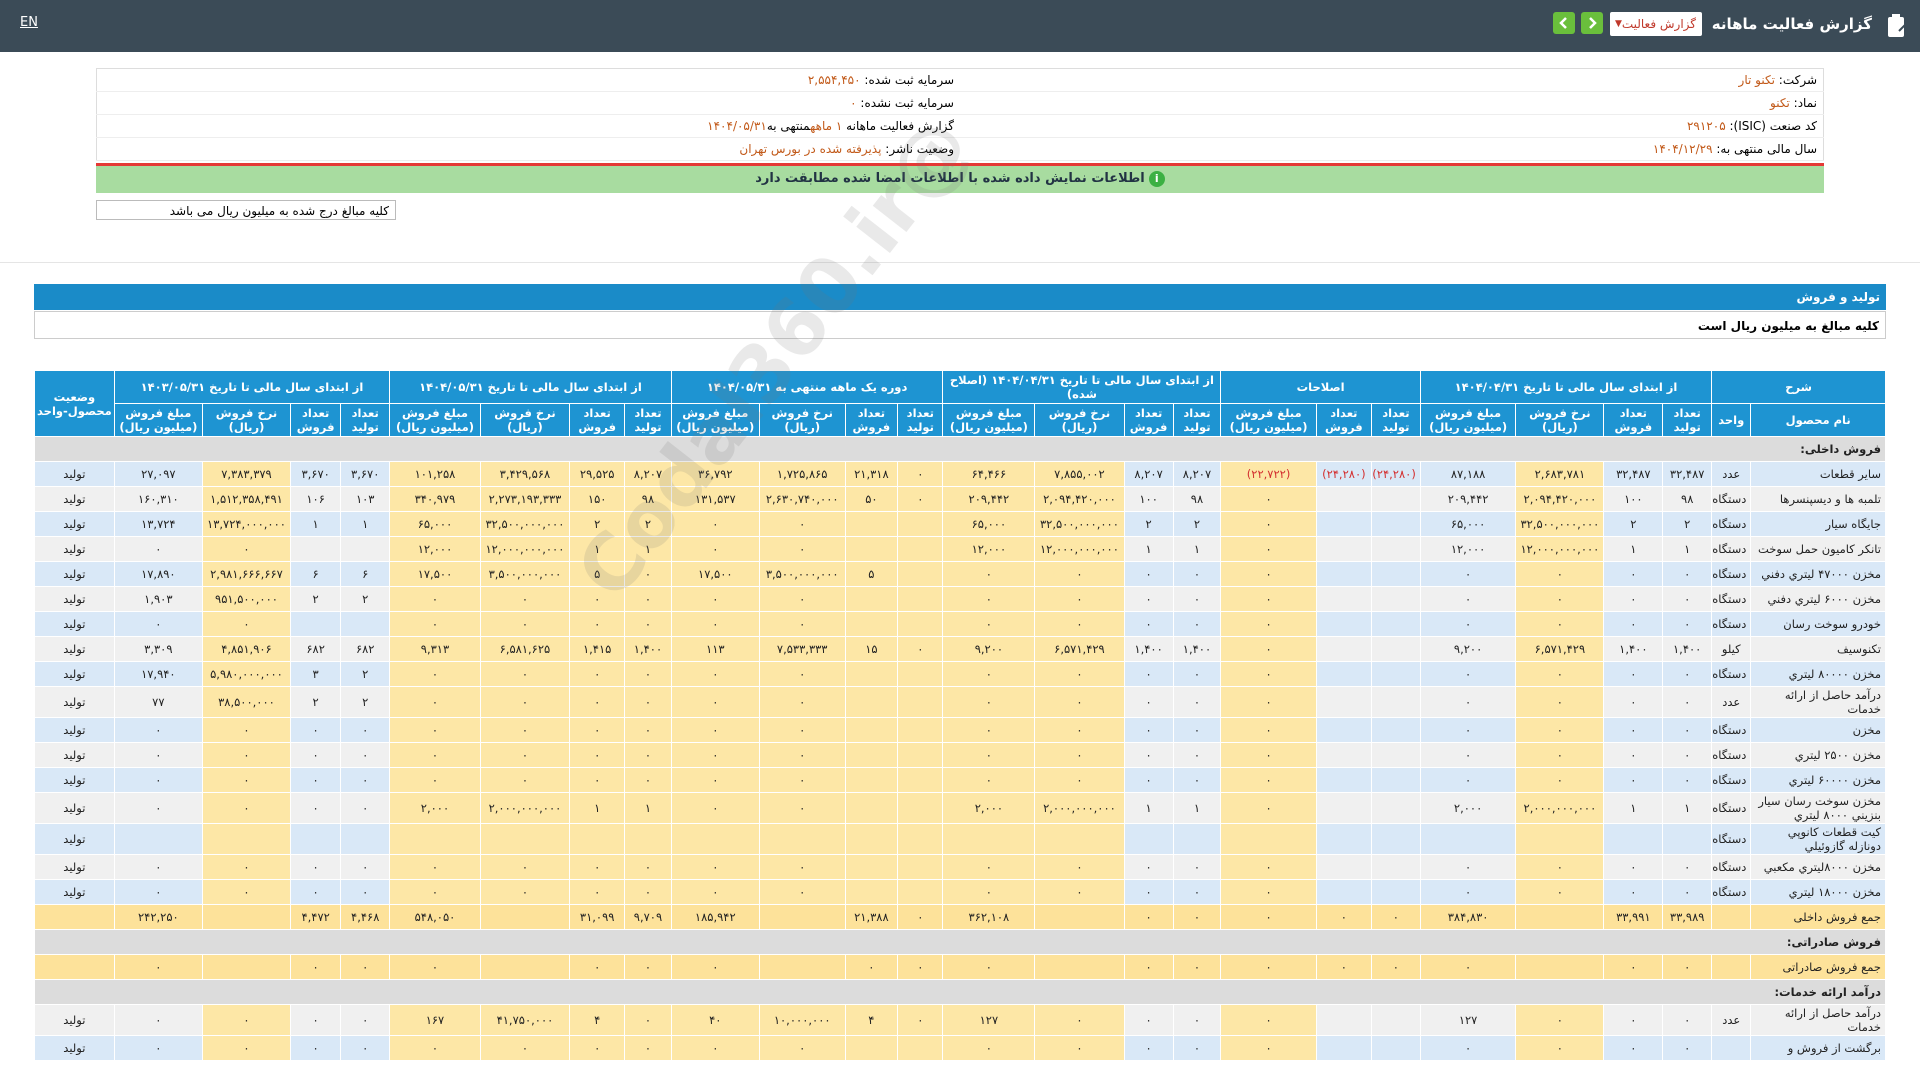  What do you see at coordinates (960, 262) in the screenshot?
I see `separator` at bounding box center [960, 262].